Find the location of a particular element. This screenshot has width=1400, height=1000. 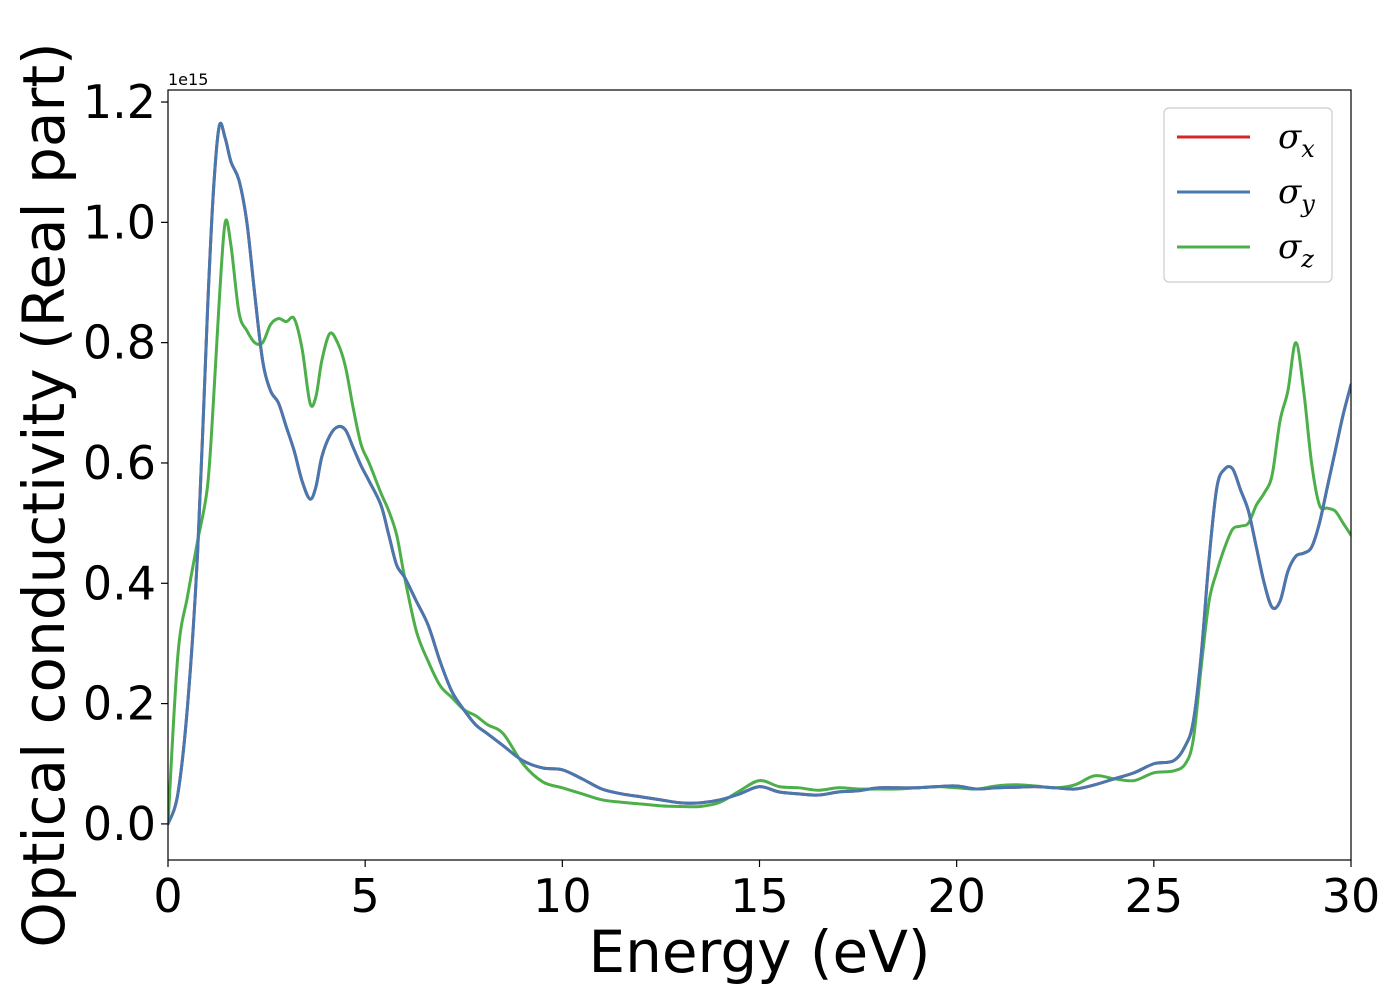

legend-entry-y: σy is located at coordinates (1296, 195).